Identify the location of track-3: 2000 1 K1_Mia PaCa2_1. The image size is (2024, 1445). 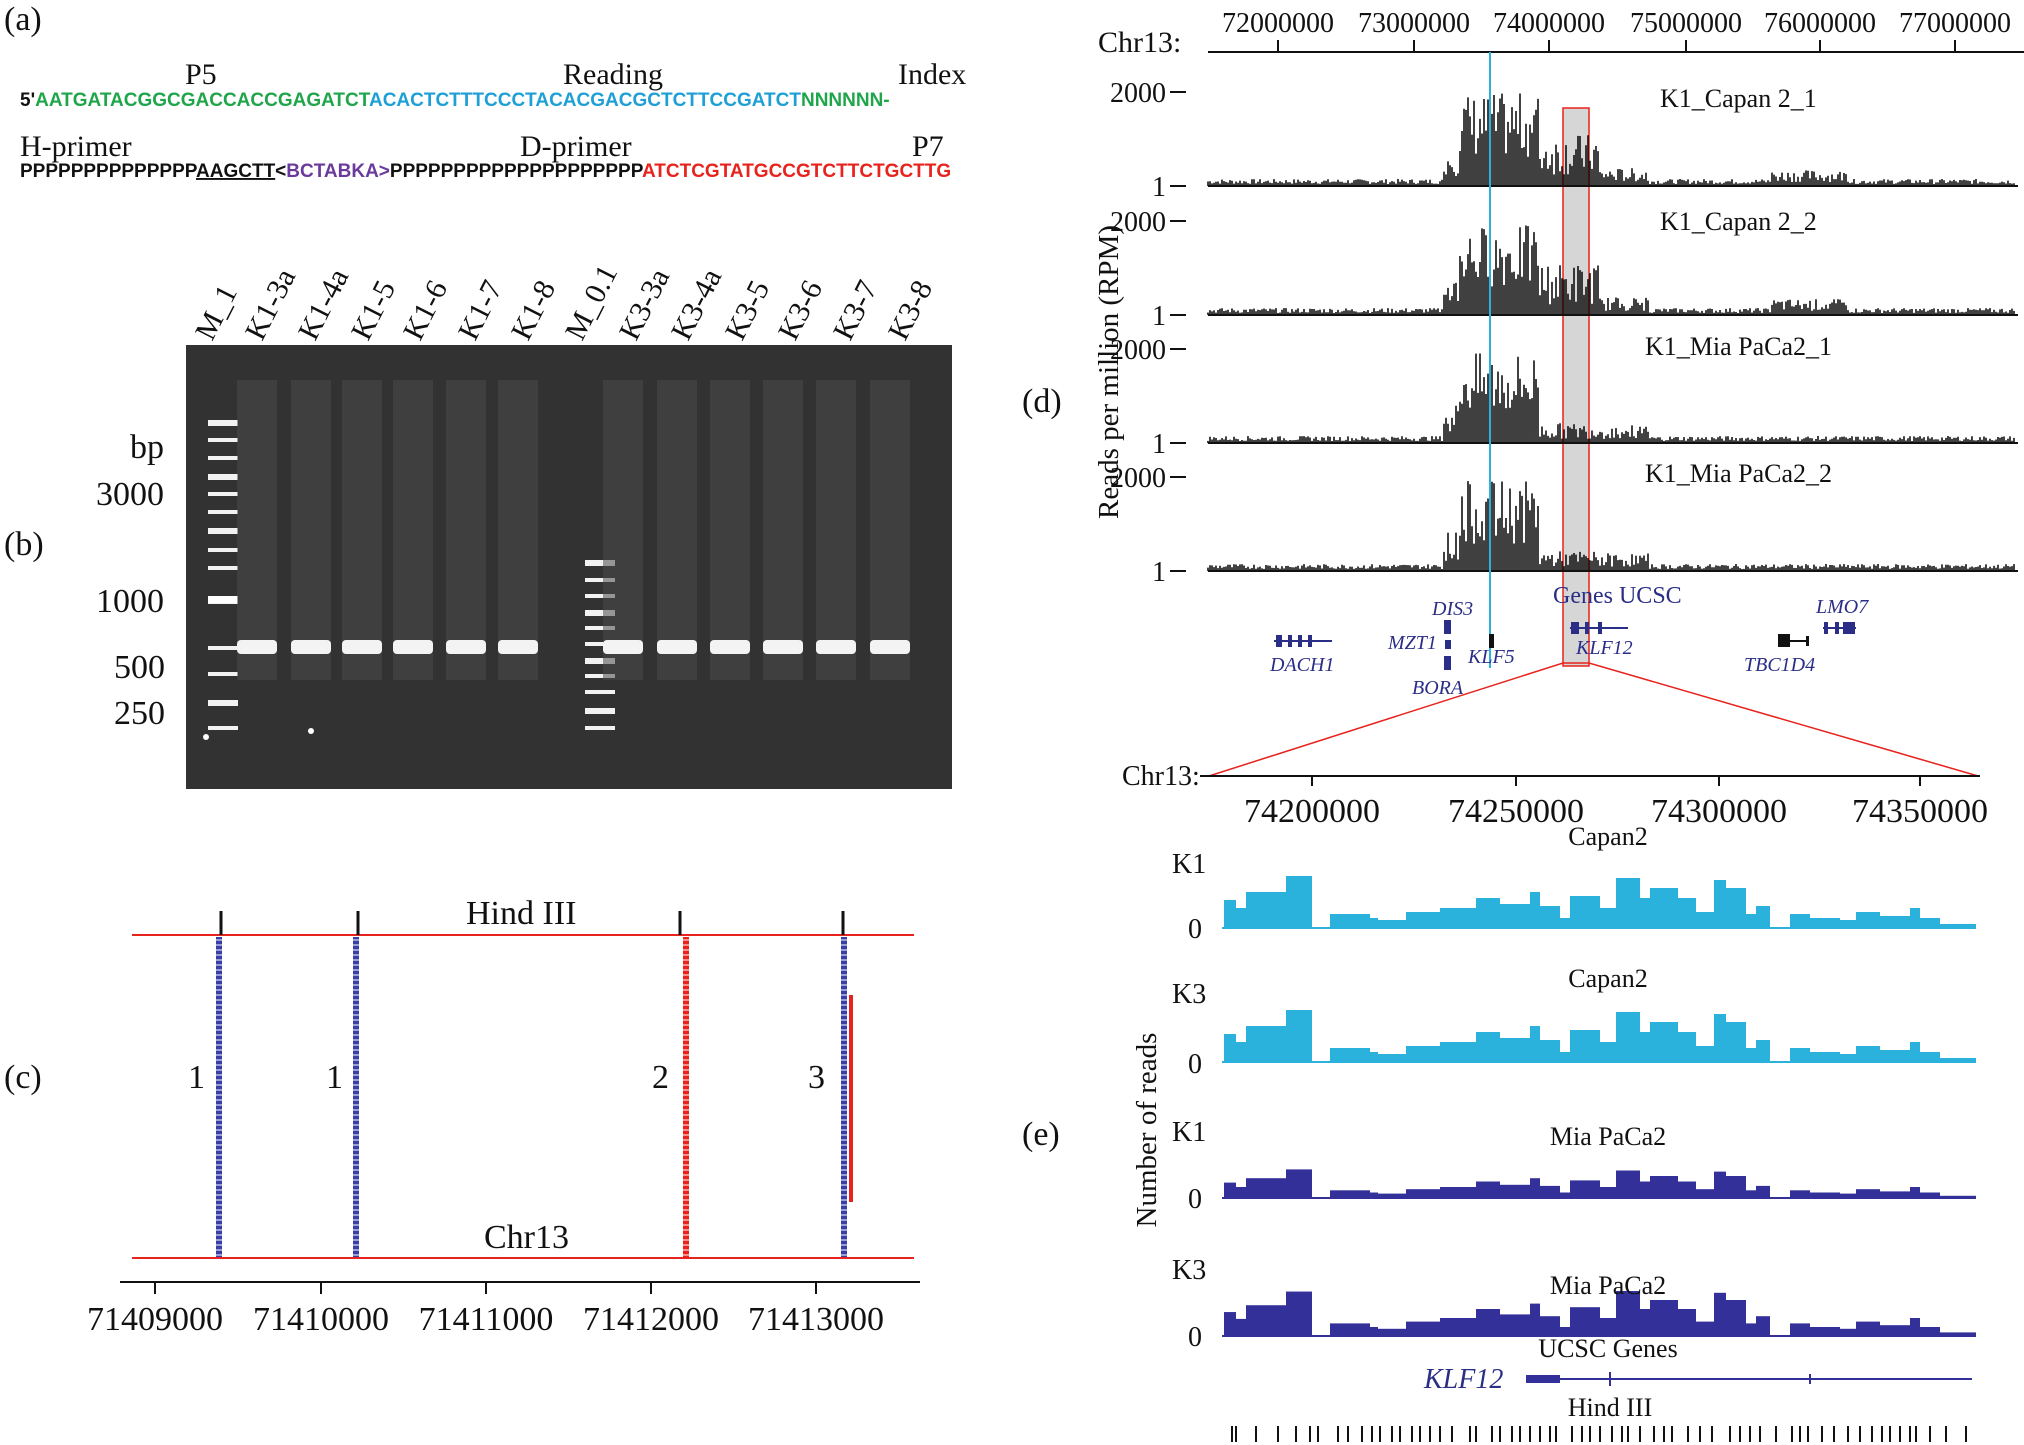
(1471, 396).